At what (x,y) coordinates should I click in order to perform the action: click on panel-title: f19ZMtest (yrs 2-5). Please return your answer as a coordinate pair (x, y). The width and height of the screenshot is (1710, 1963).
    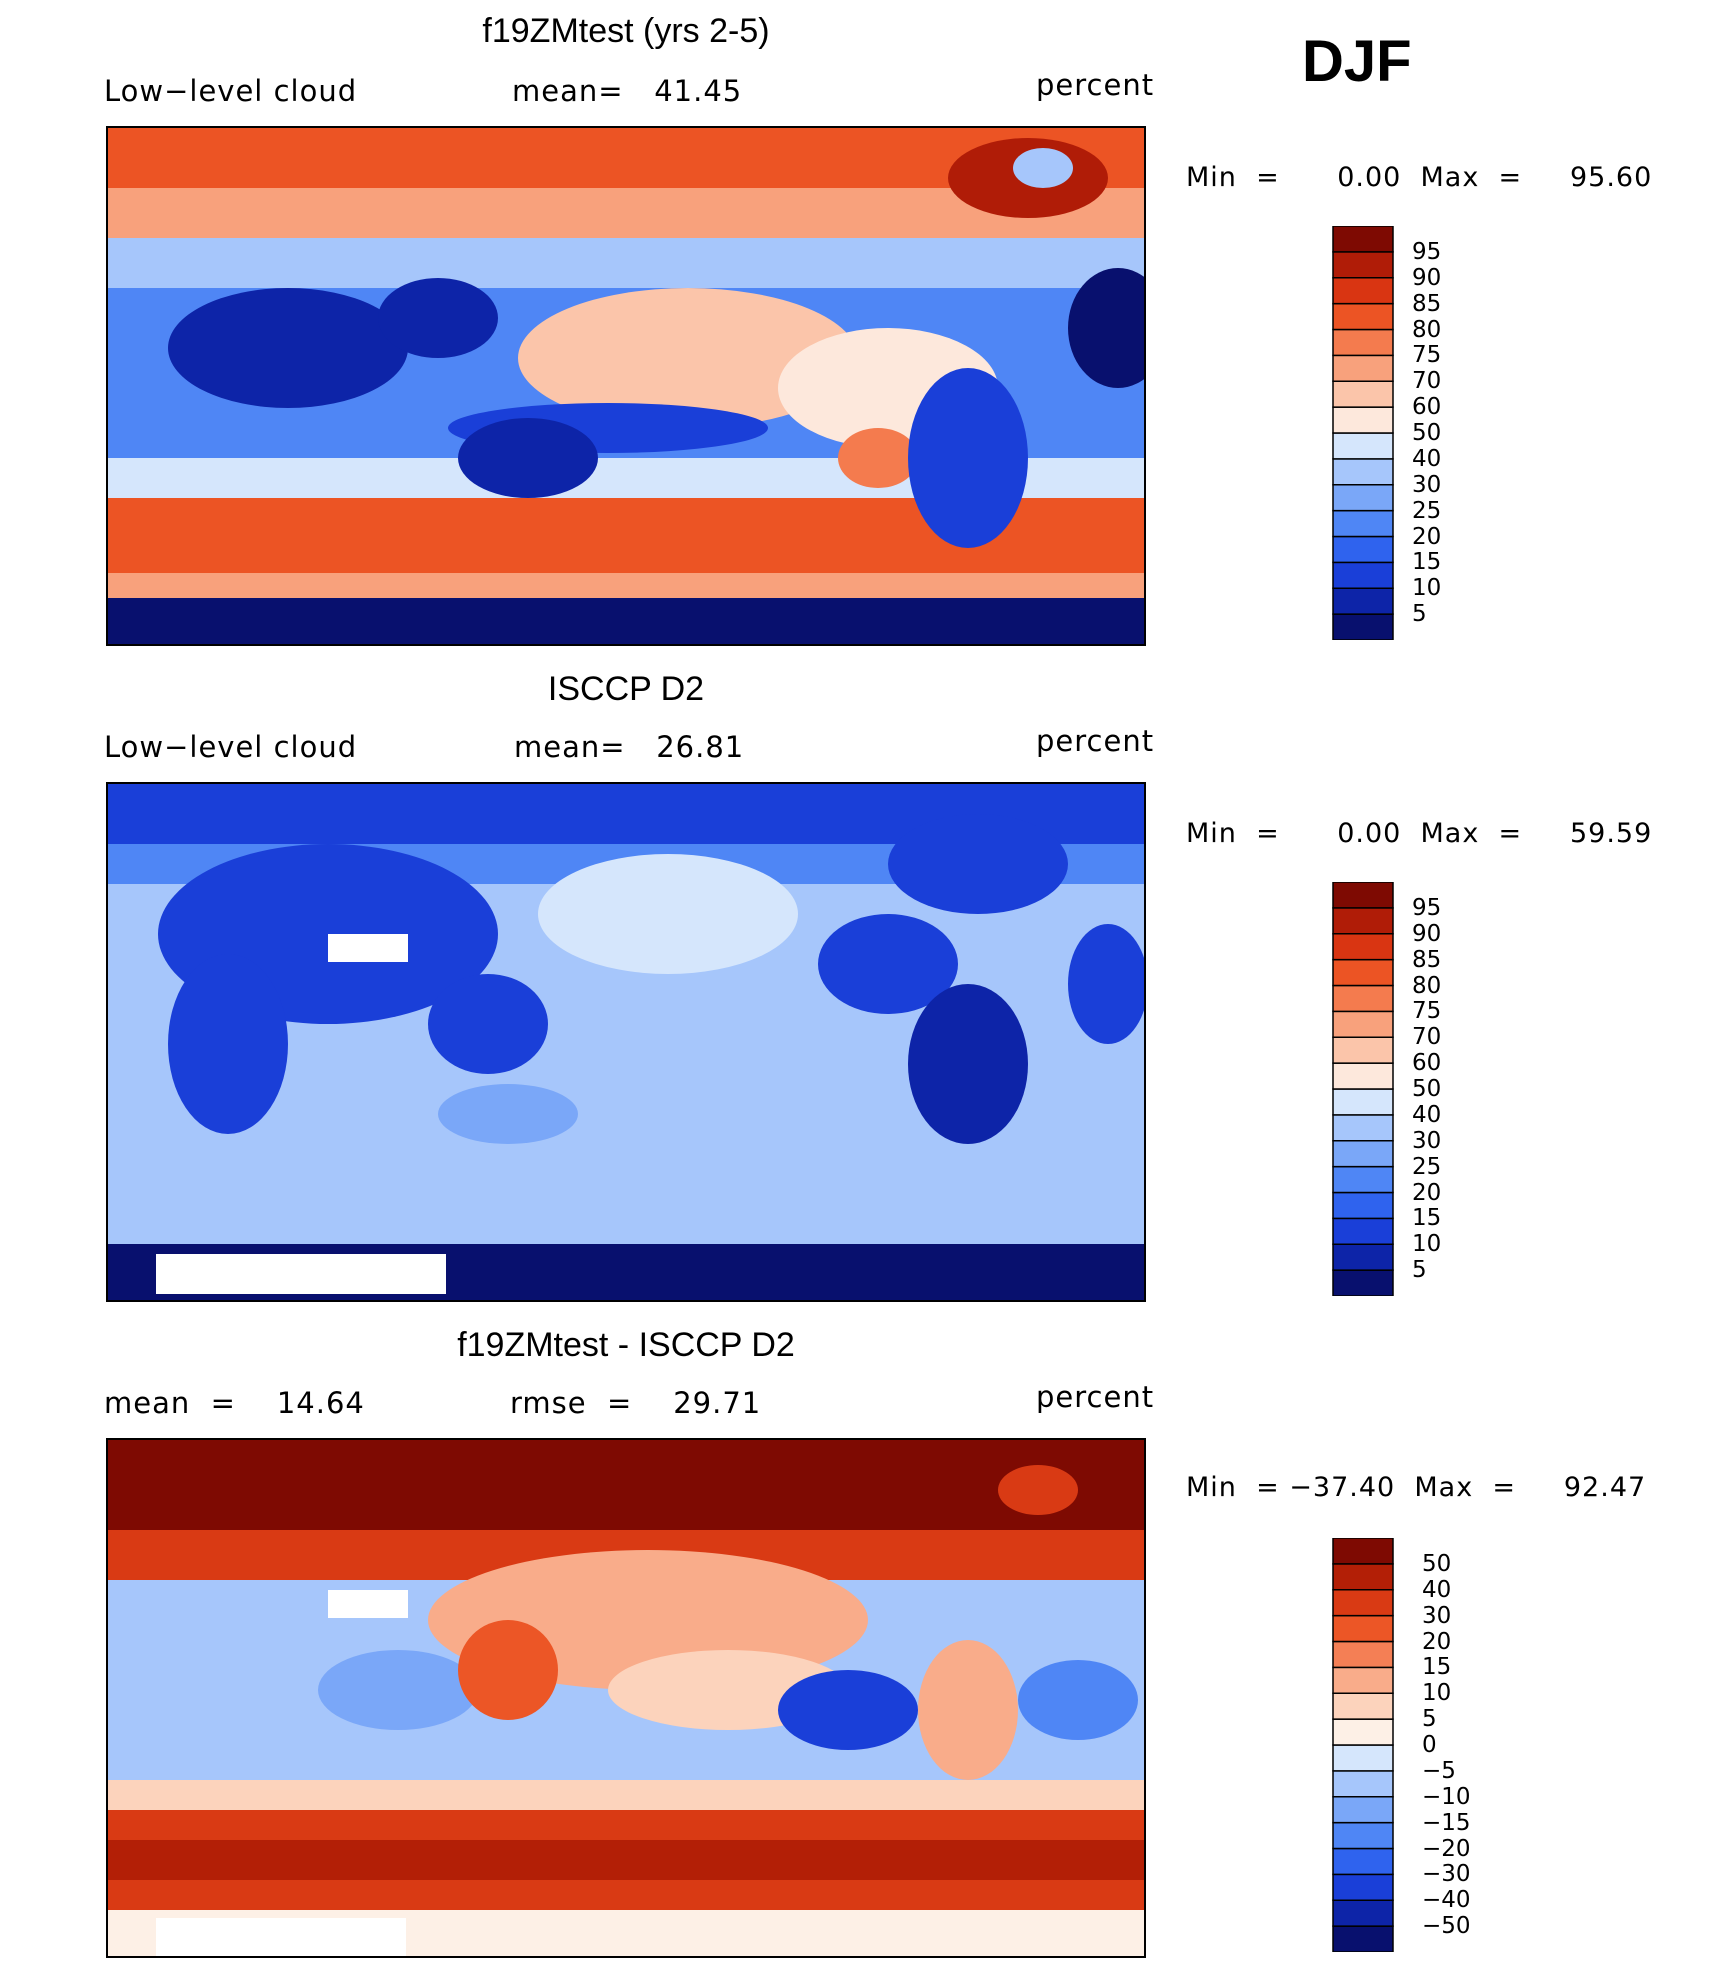
    Looking at the image, I should click on (626, 31).